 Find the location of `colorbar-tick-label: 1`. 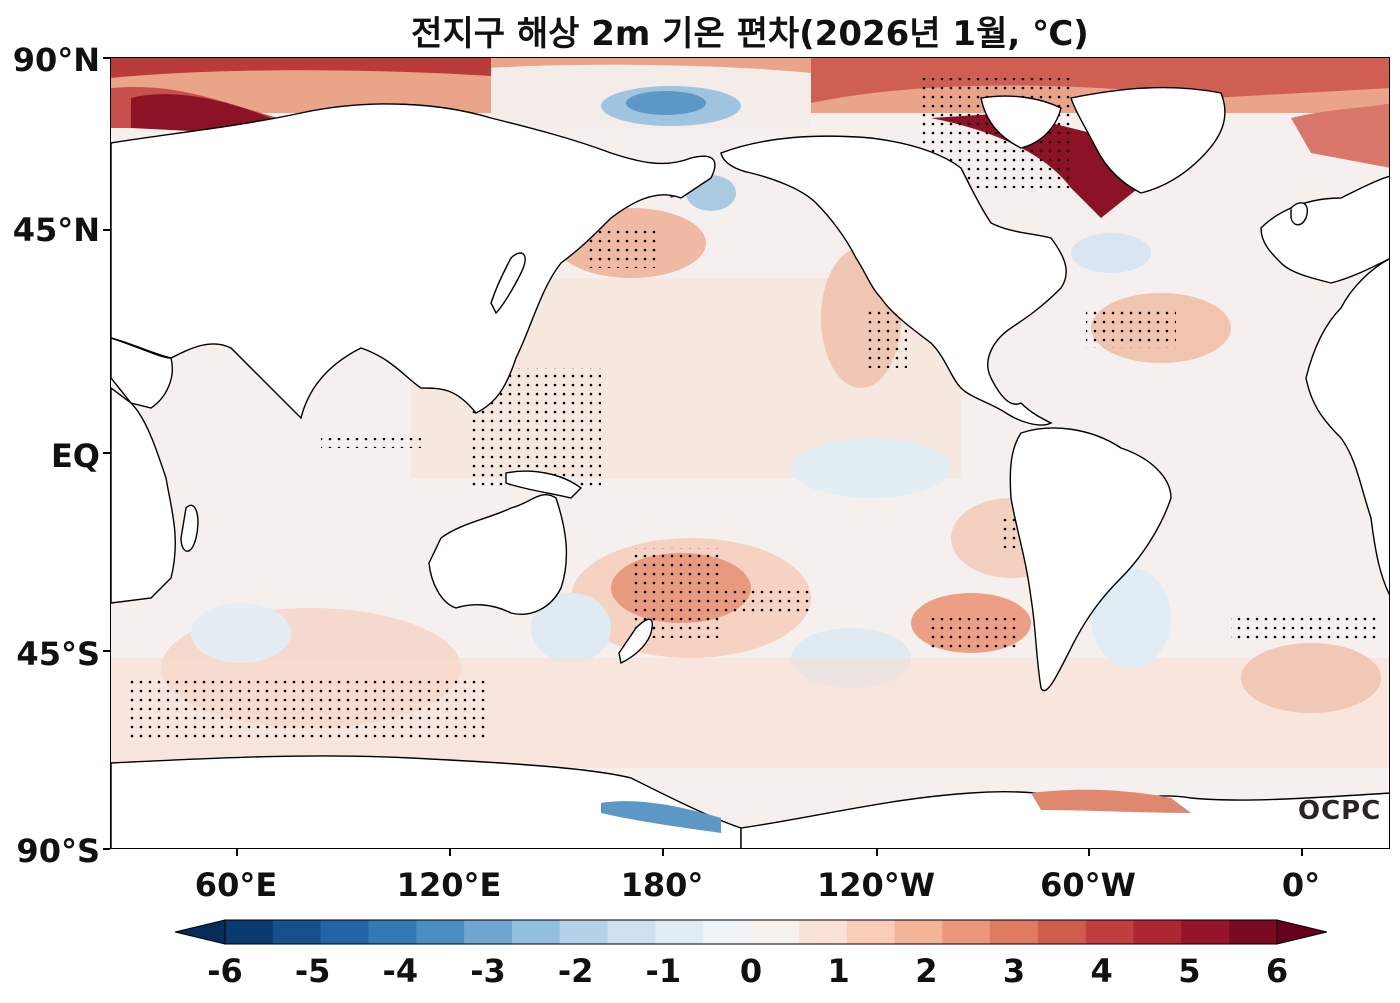

colorbar-tick-label: 1 is located at coordinates (838, 971).